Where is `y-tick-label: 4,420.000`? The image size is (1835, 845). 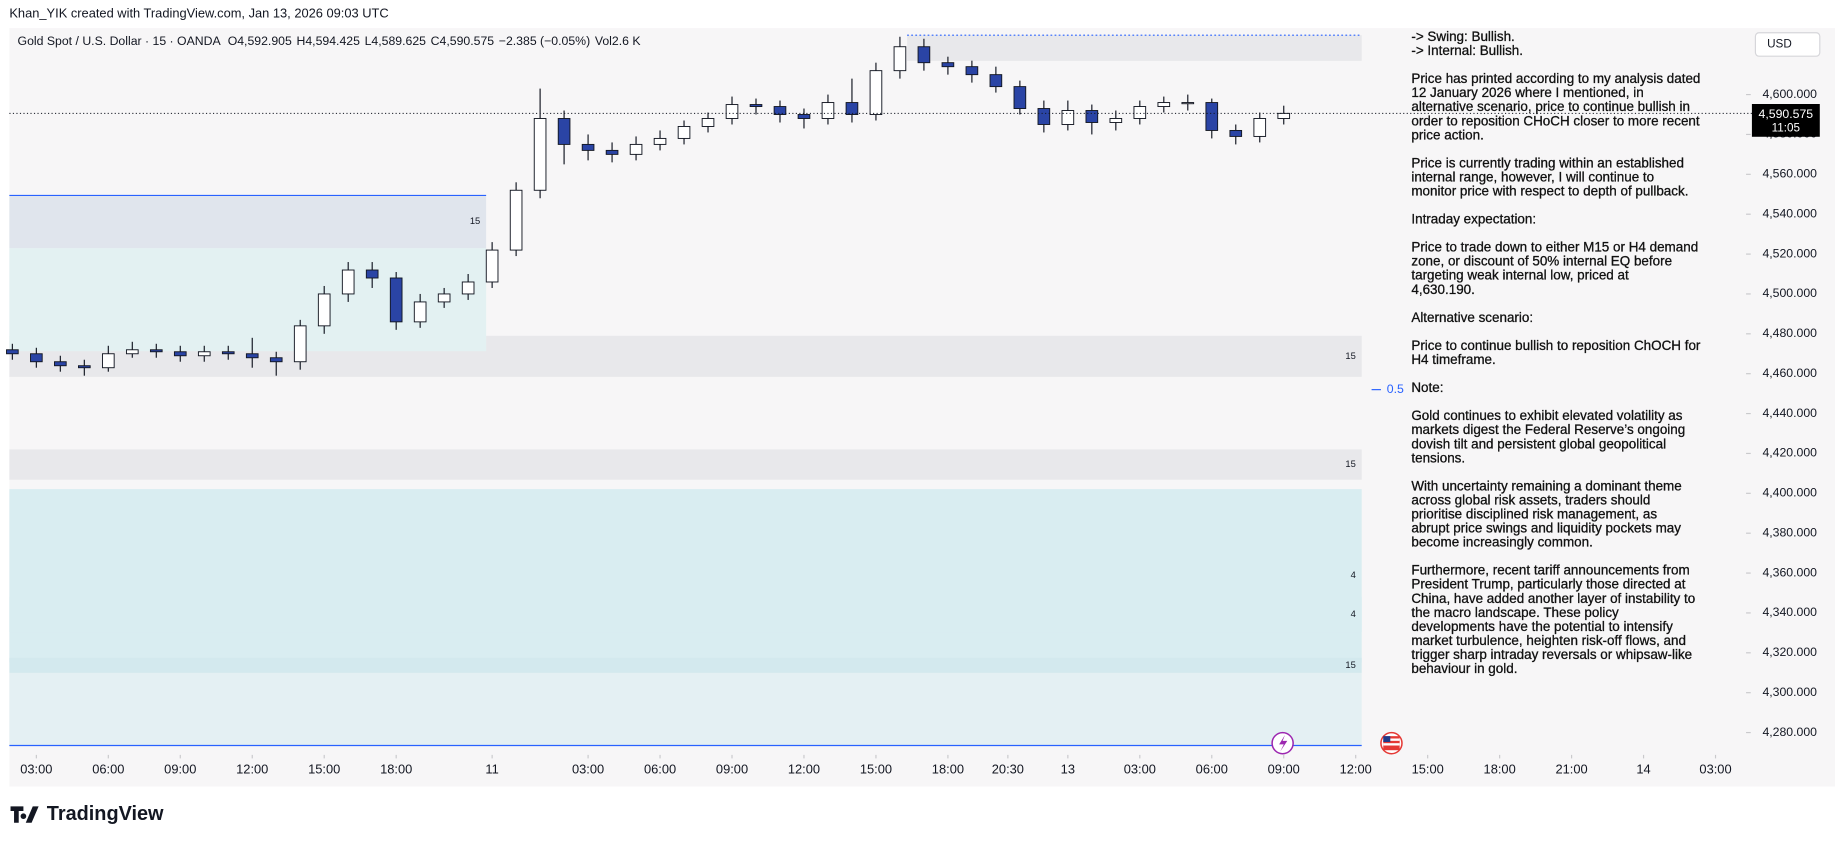
y-tick-label: 4,420.000 is located at coordinates (1789, 453).